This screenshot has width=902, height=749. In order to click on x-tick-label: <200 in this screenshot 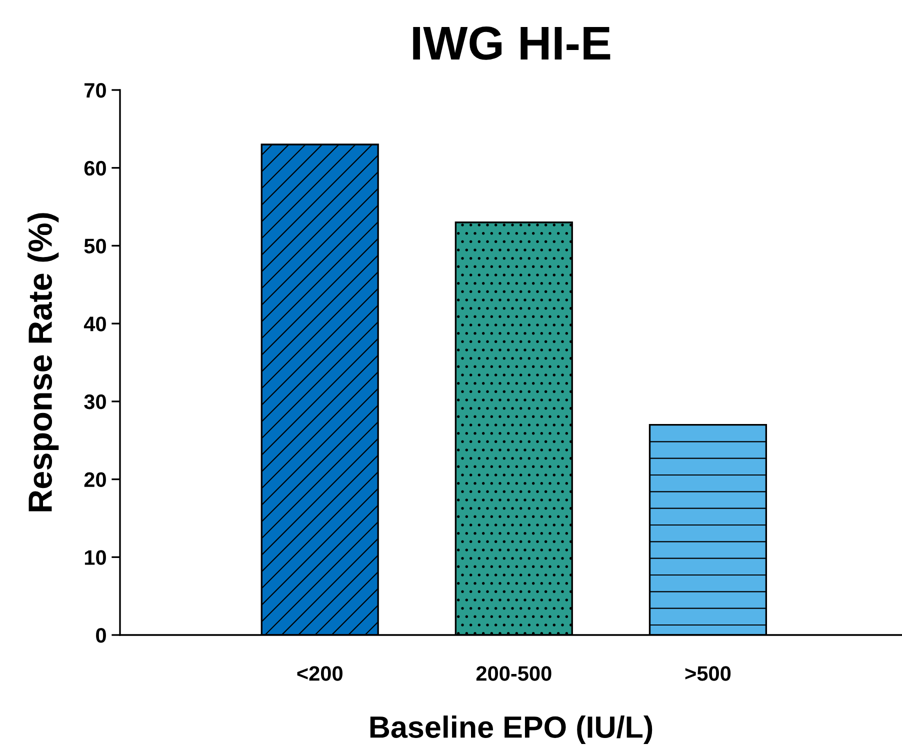, I will do `click(319, 673)`.